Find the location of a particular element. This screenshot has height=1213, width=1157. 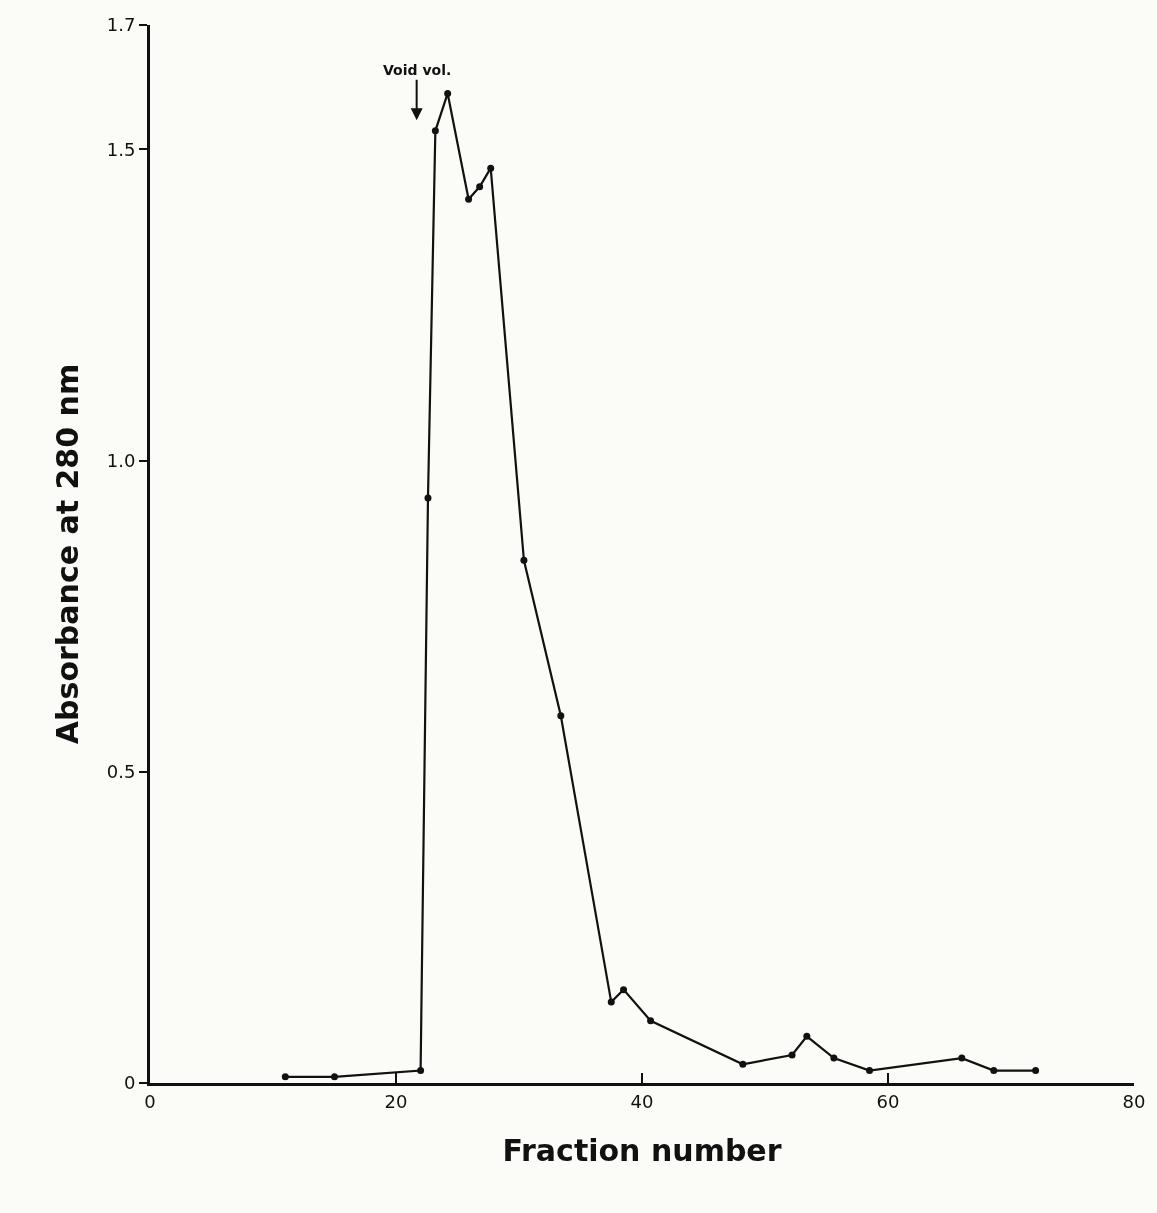

y-tick-label: 0.5 is located at coordinates (121, 772).